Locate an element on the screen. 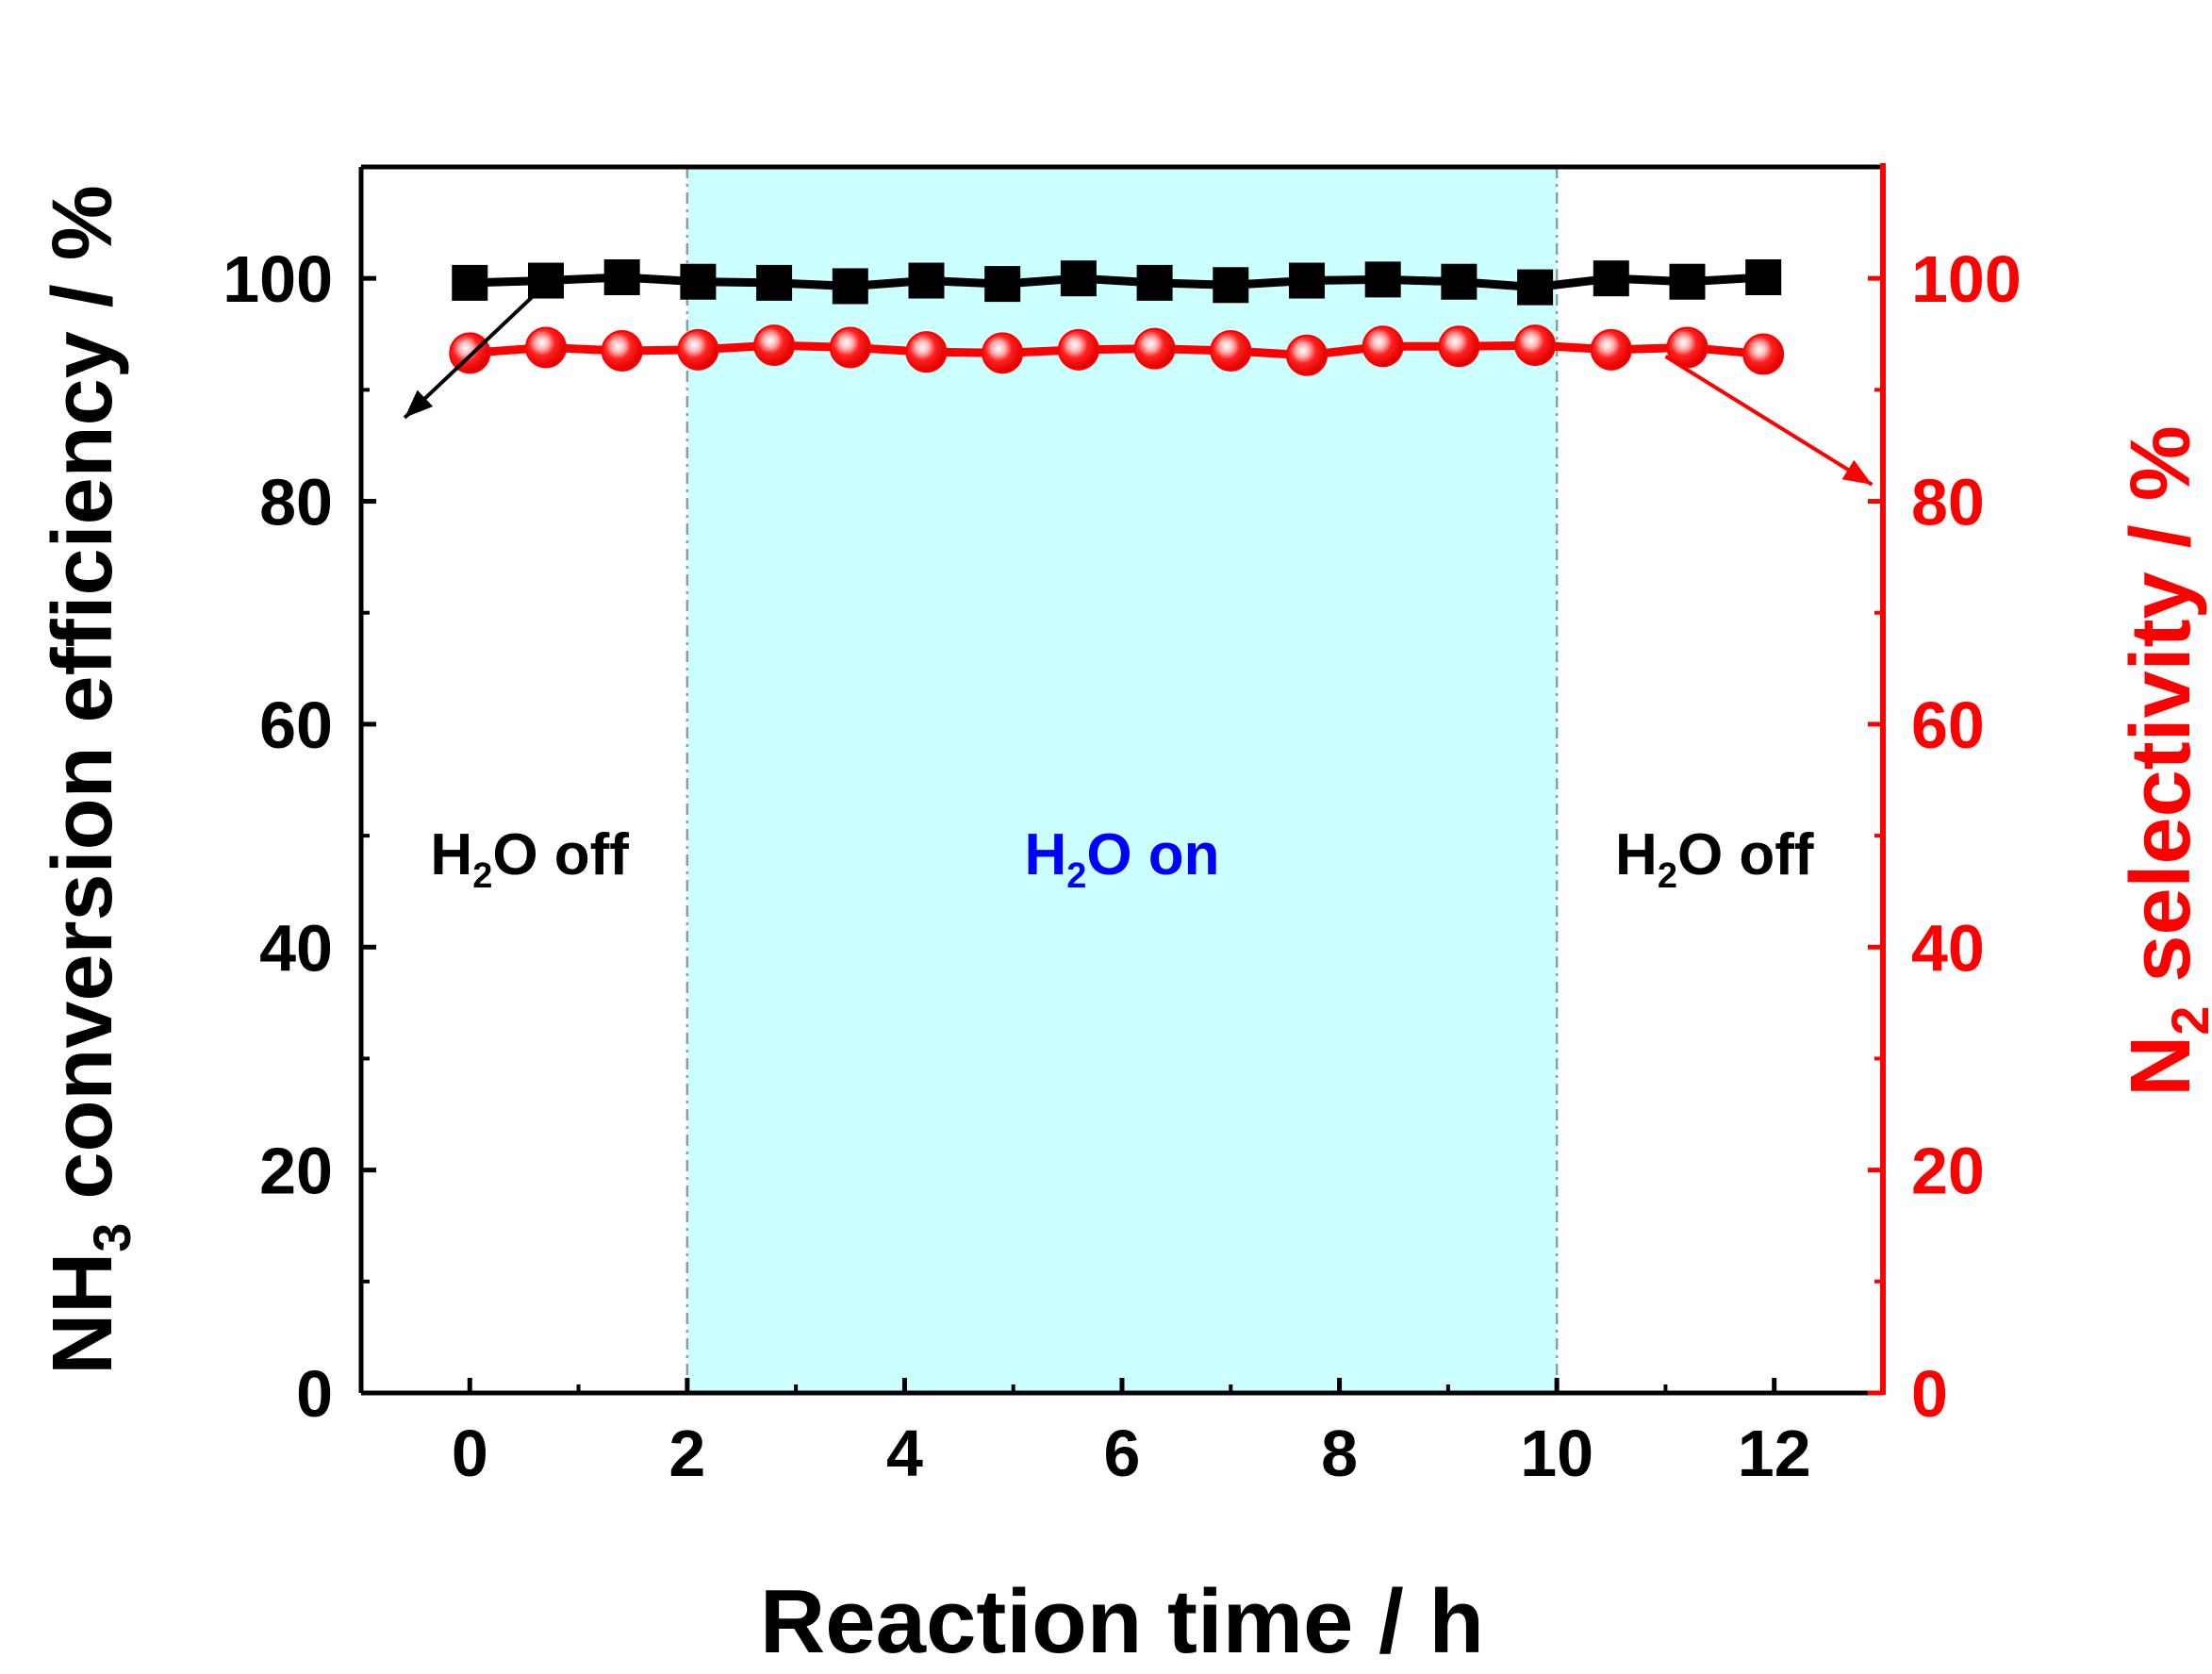  y2-axis-title: N2 selectivity / % is located at coordinates (2163, 760).